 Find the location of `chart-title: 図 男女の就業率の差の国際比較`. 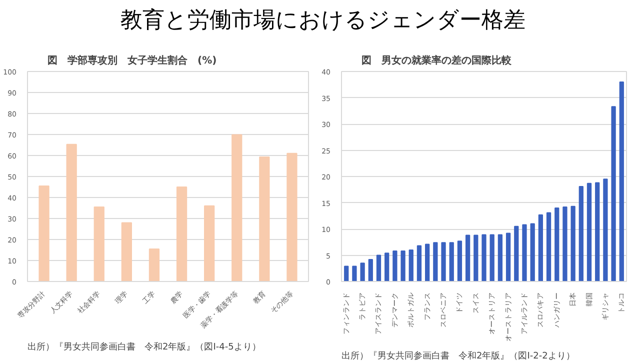

chart-title: 図 男女の就業率の差の国際比較 is located at coordinates (437, 60).